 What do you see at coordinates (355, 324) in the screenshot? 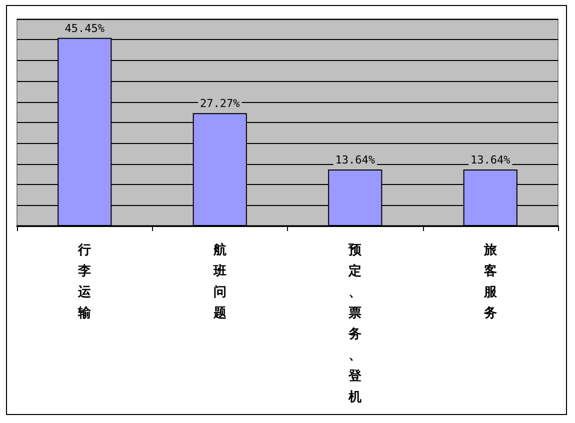
I see `x-tick-label: 预定、票务、登机` at bounding box center [355, 324].